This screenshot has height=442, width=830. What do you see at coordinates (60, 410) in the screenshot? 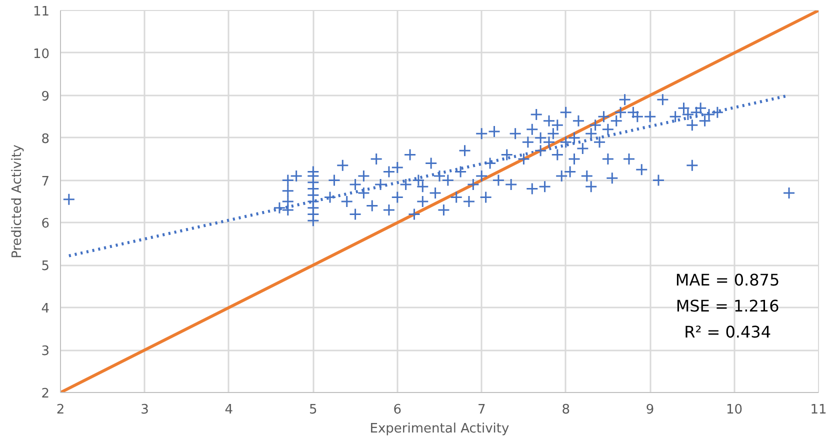
I see `x-tick-label: 2` at bounding box center [60, 410].